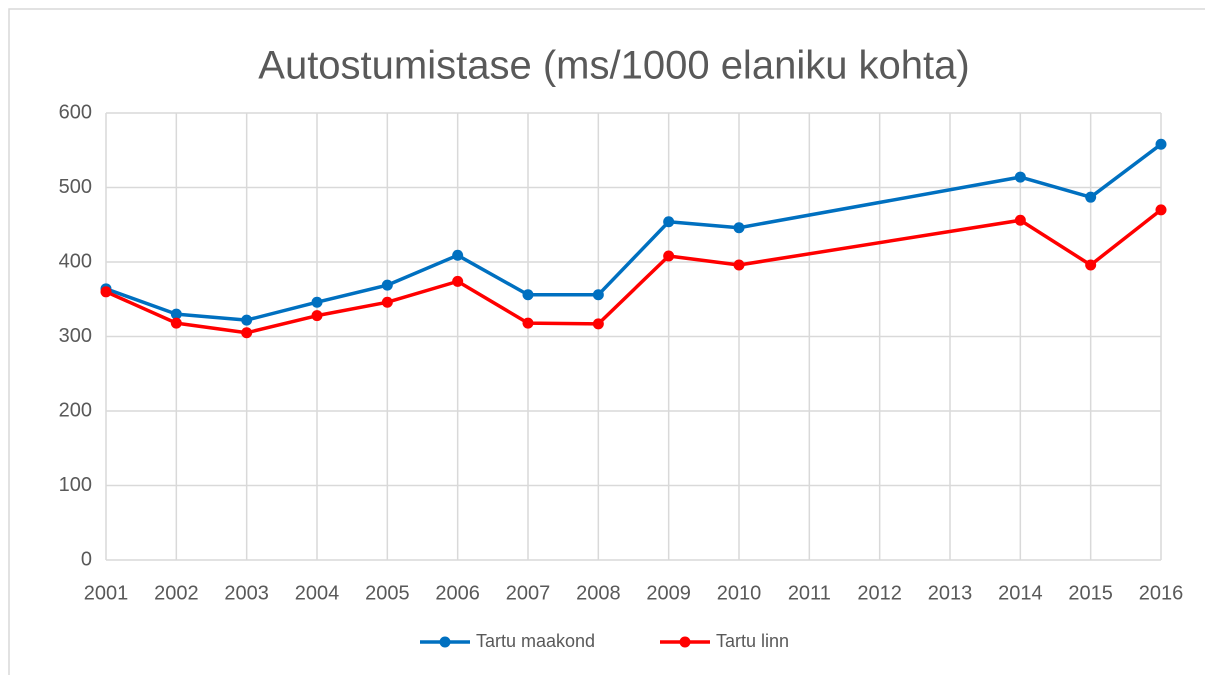  What do you see at coordinates (1020, 593) in the screenshot?
I see `x-tick-label: 2014` at bounding box center [1020, 593].